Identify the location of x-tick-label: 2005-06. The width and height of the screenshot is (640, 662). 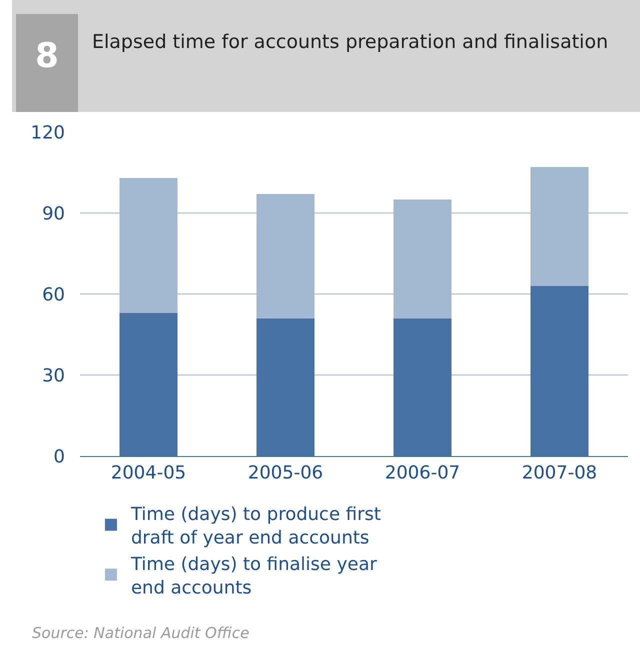
(286, 473).